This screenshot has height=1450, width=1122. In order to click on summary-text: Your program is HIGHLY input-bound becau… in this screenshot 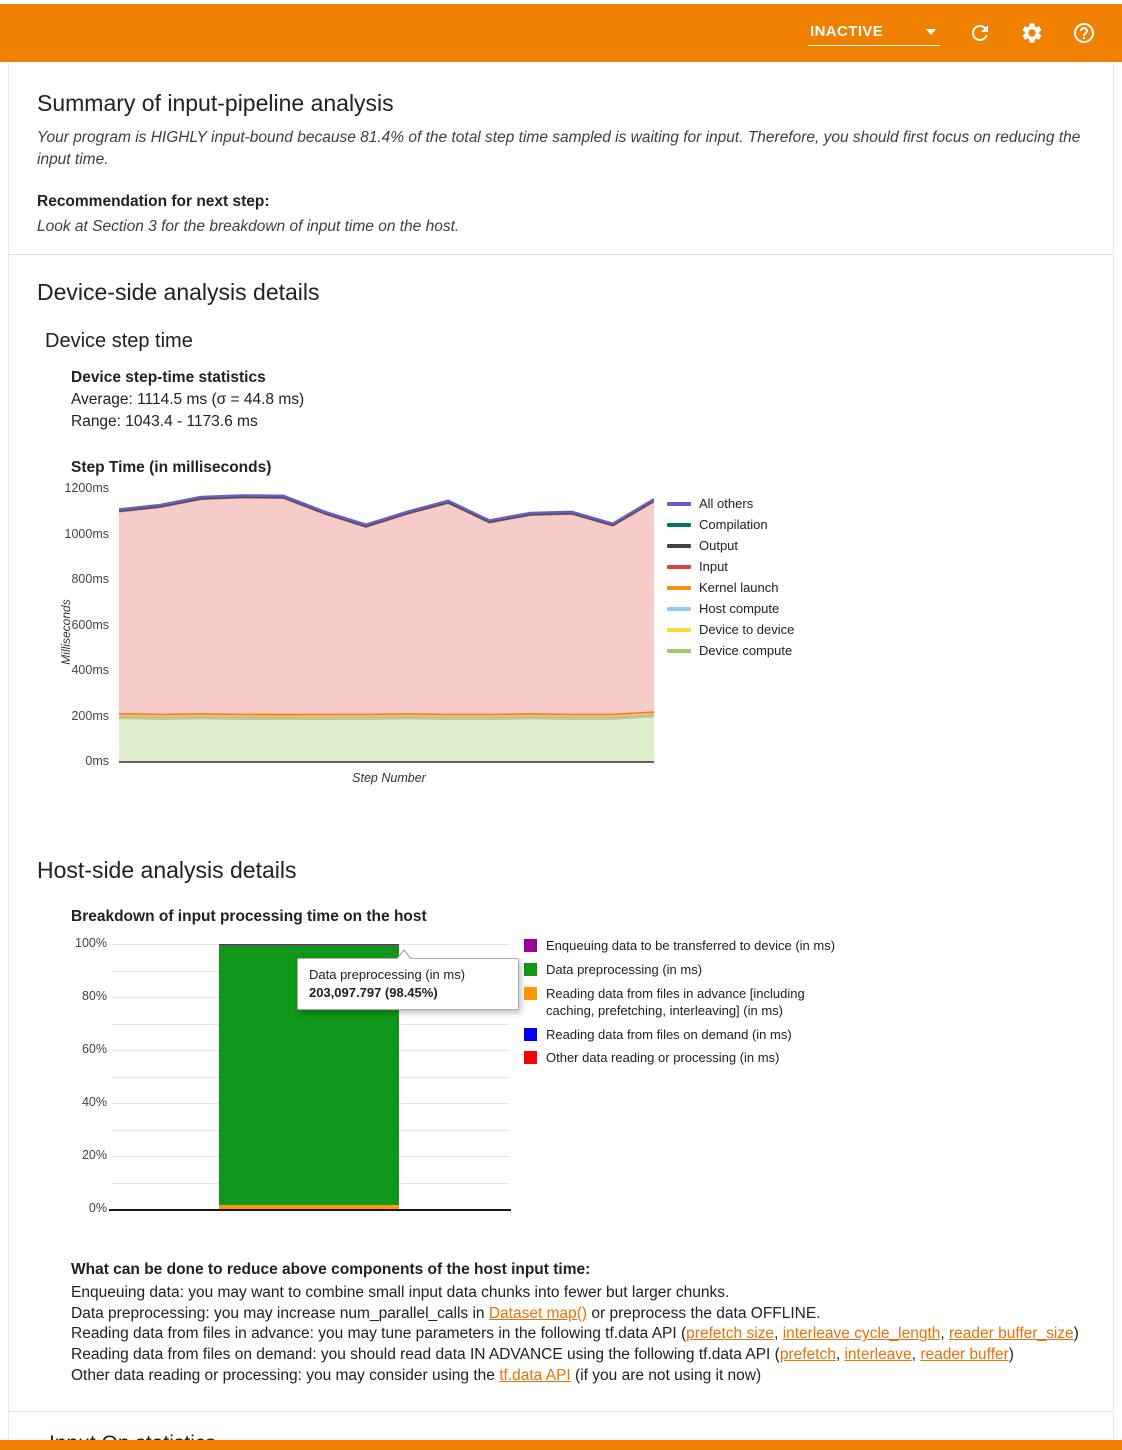, I will do `click(559, 148)`.